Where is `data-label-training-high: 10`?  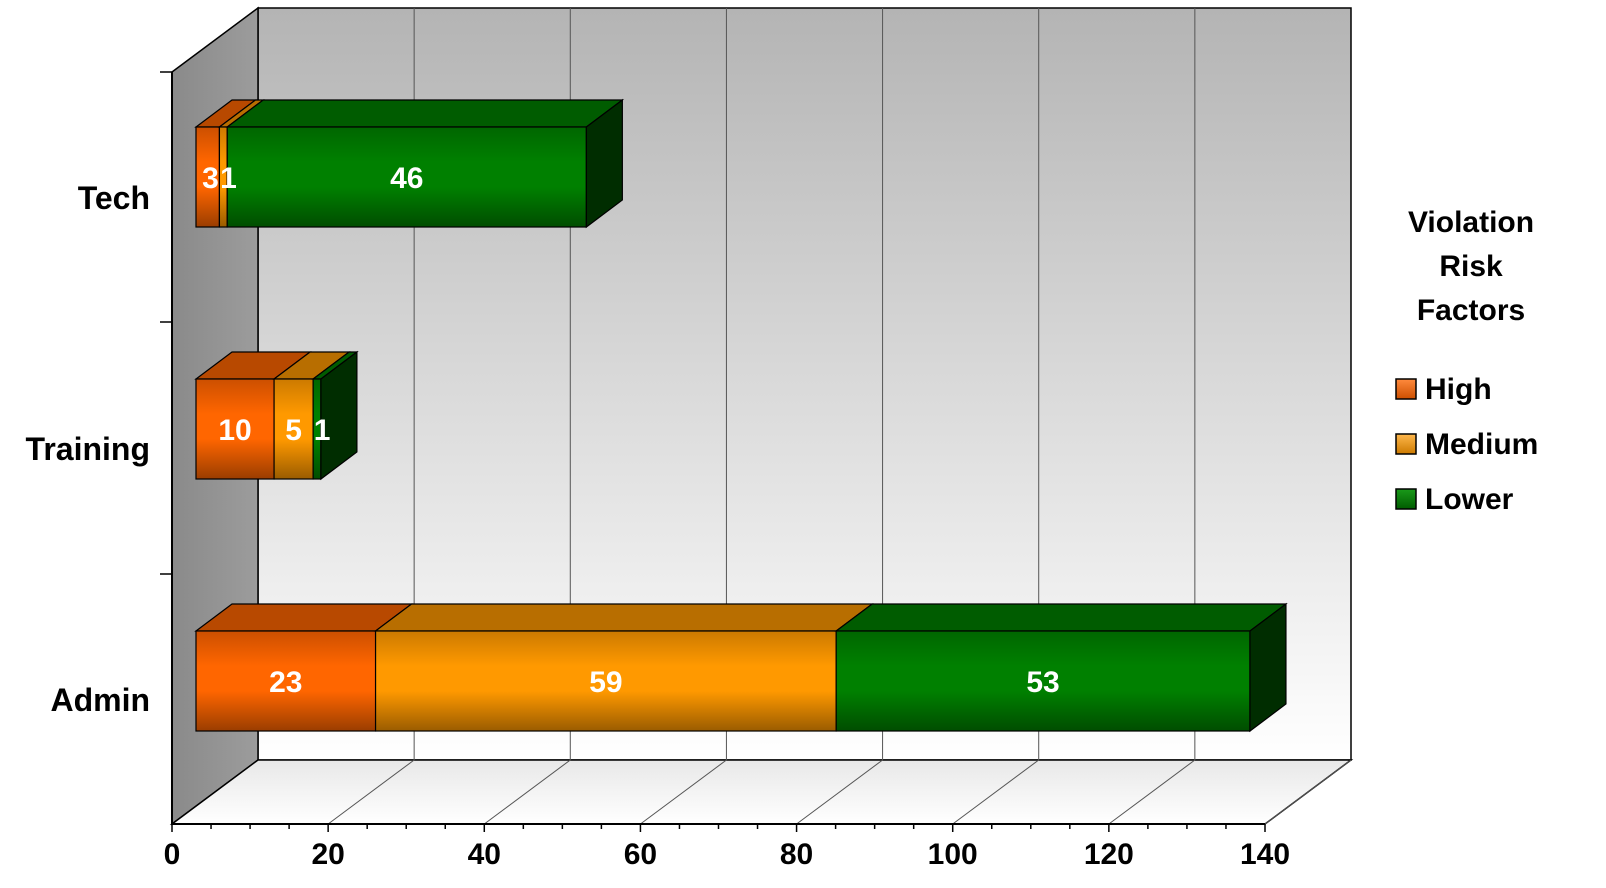
data-label-training-high: 10 is located at coordinates (234, 430).